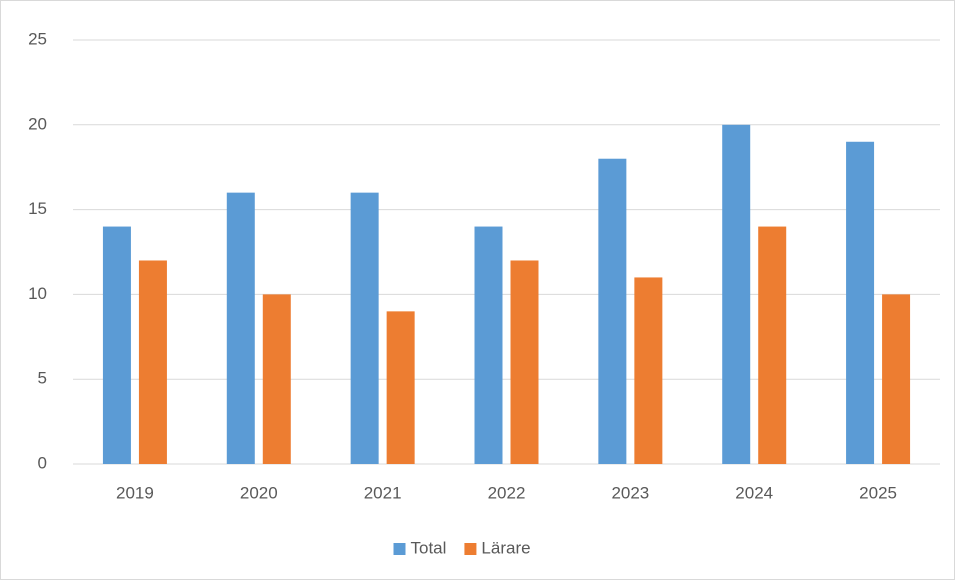  What do you see at coordinates (630, 492) in the screenshot?
I see `x-tick-label: 2023` at bounding box center [630, 492].